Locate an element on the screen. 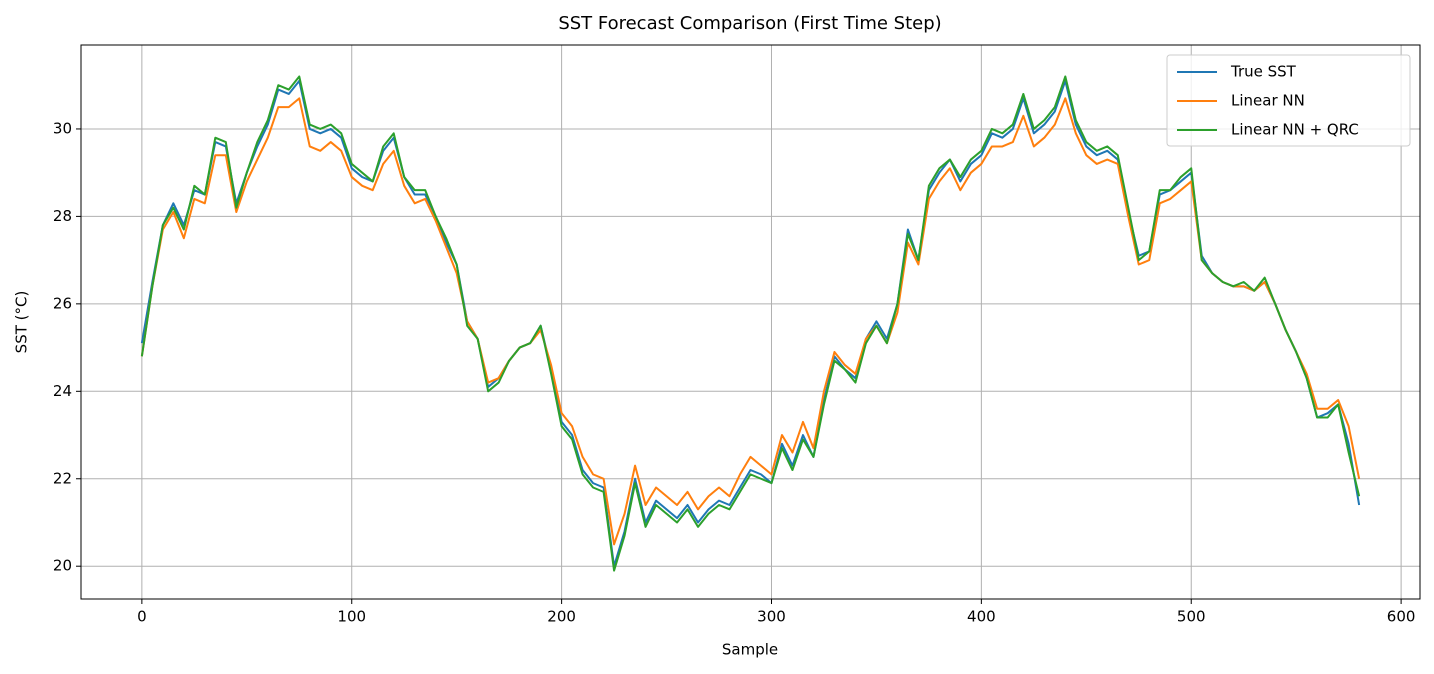 The width and height of the screenshot is (1434, 674). y-tick-label: 20 is located at coordinates (62, 566).